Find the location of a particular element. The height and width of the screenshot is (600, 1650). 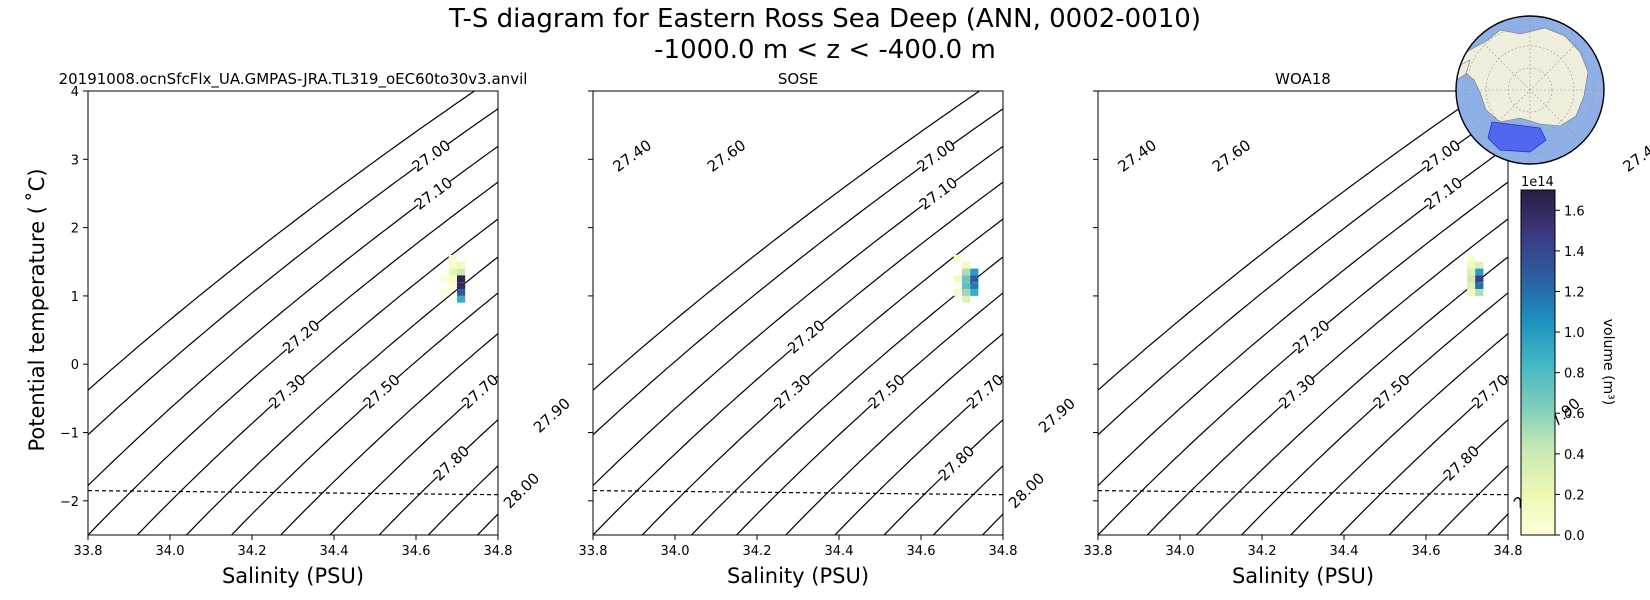

contour-label: 27.60 is located at coordinates (726, 156).